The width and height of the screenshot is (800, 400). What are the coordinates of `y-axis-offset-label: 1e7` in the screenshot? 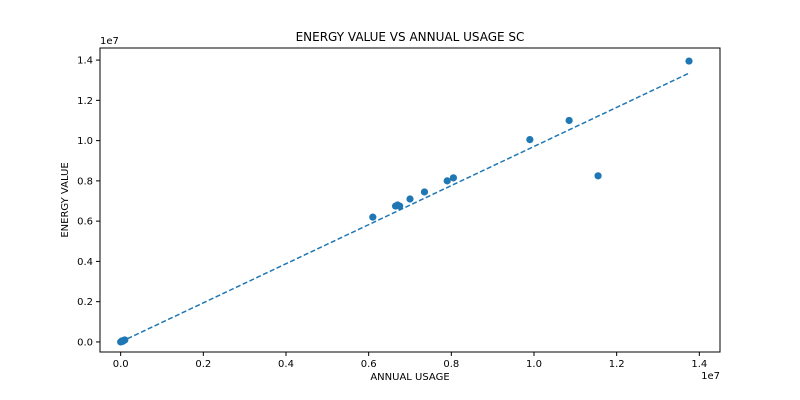 It's located at (109, 41).